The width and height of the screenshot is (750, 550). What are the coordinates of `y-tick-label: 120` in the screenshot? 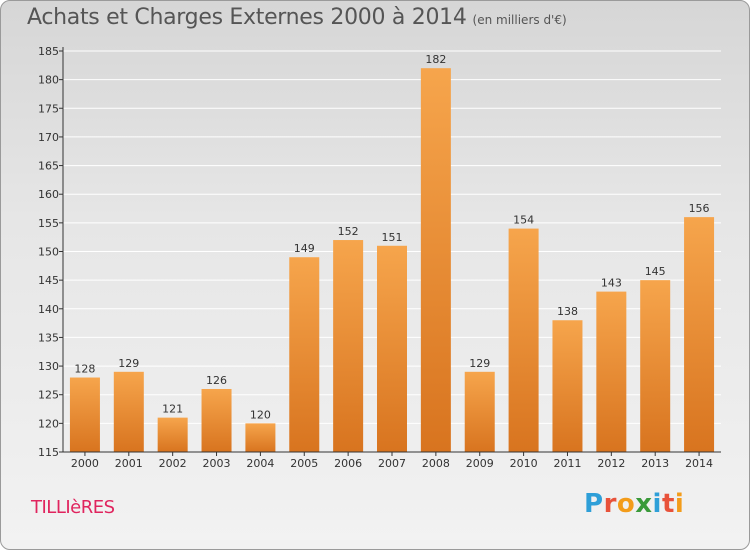 It's located at (48, 423).